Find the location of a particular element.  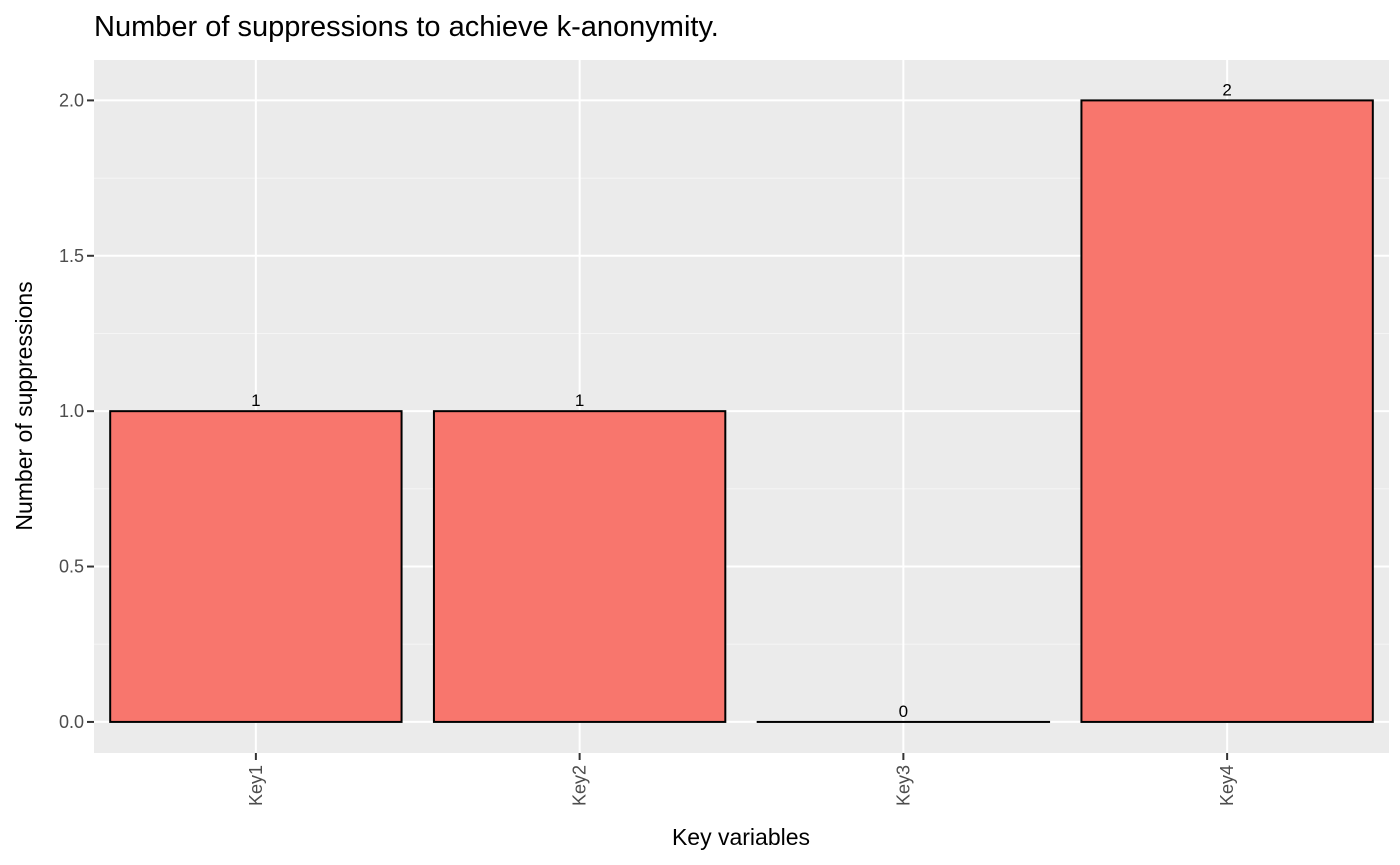

y-tick-label: 1.0 is located at coordinates (71, 411).